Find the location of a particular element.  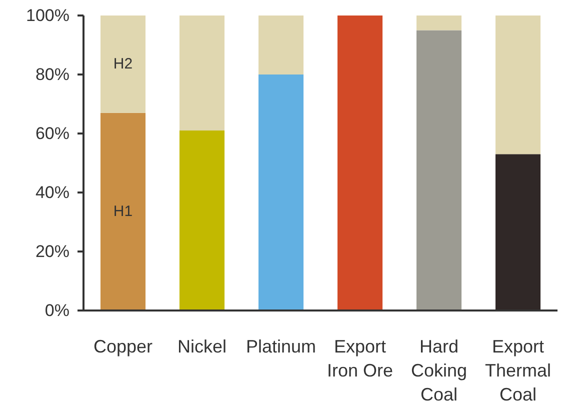

y-tick-label: 20% is located at coordinates (52, 251).